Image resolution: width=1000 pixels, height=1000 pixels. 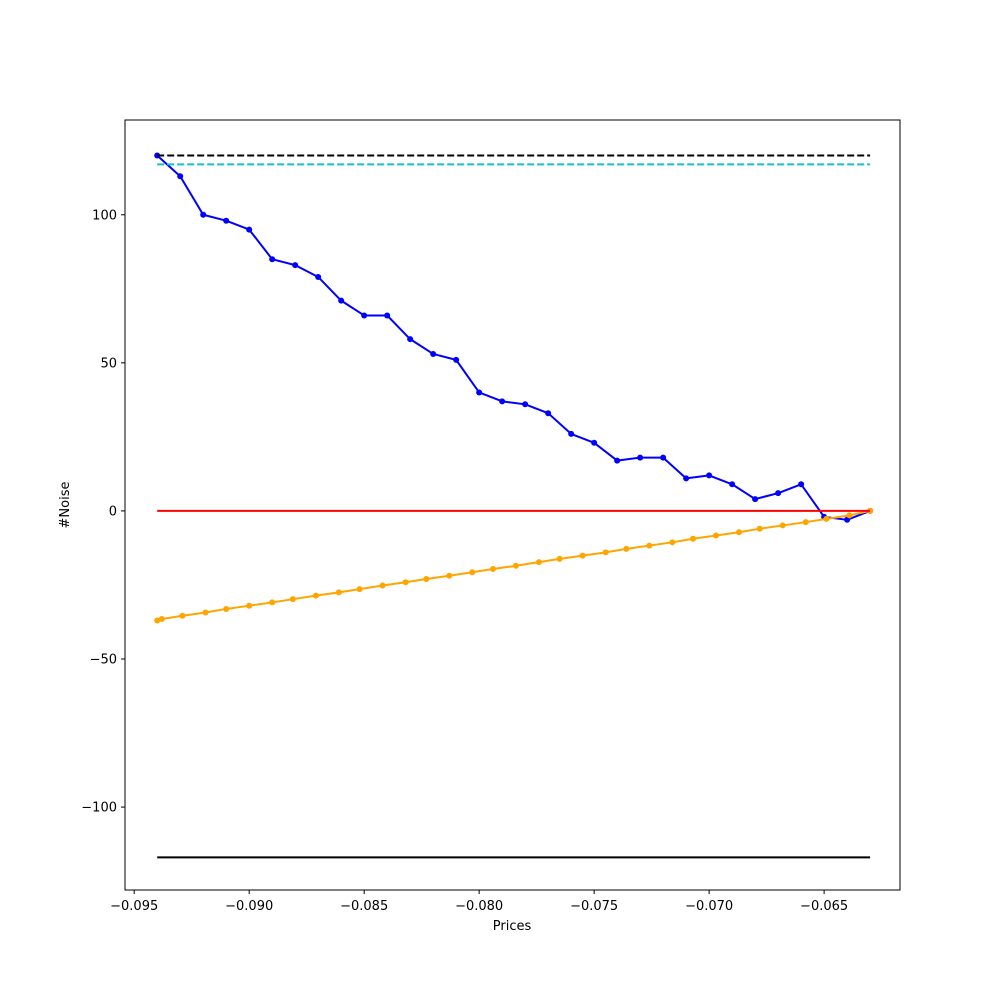 I want to click on y-tick-label: 50, so click(x=108, y=363).